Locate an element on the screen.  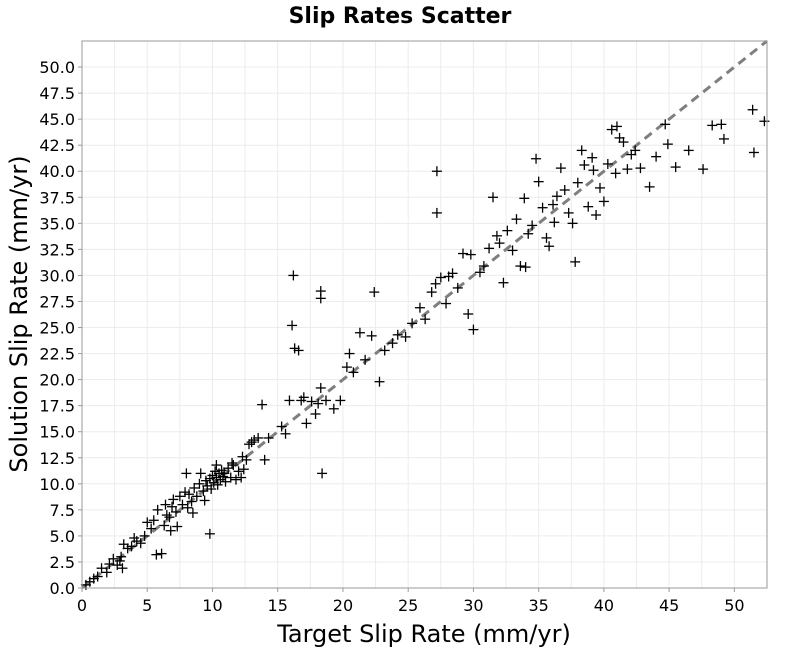
y-tick-label: 22.5 is located at coordinates (57, 354).